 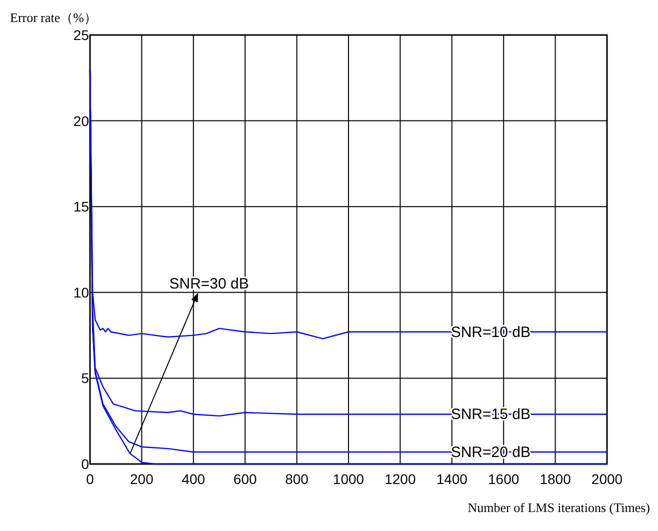 What do you see at coordinates (85, 464) in the screenshot?
I see `y-tick-label: 0` at bounding box center [85, 464].